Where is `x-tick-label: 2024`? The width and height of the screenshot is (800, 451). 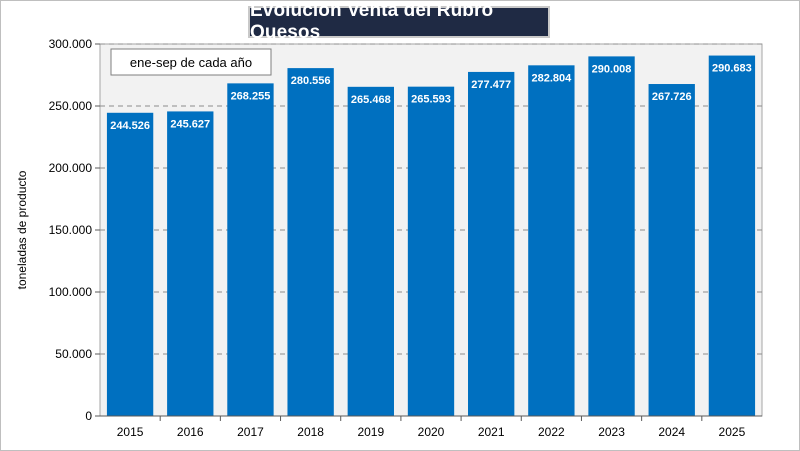
x-tick-label: 2024 is located at coordinates (671, 432).